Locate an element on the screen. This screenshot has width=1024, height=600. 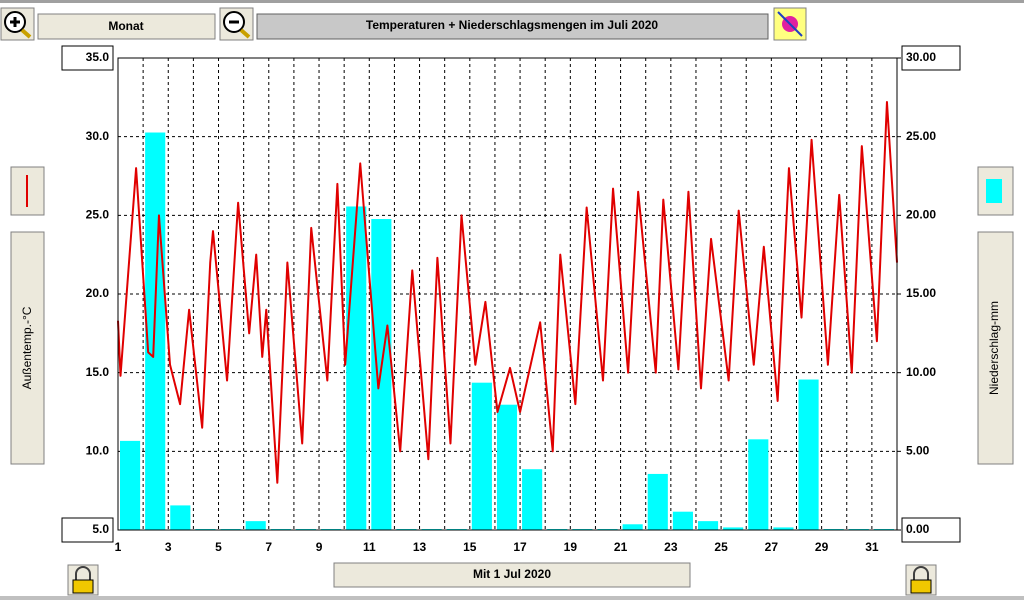
left-lock-button is located at coordinates (83, 580).